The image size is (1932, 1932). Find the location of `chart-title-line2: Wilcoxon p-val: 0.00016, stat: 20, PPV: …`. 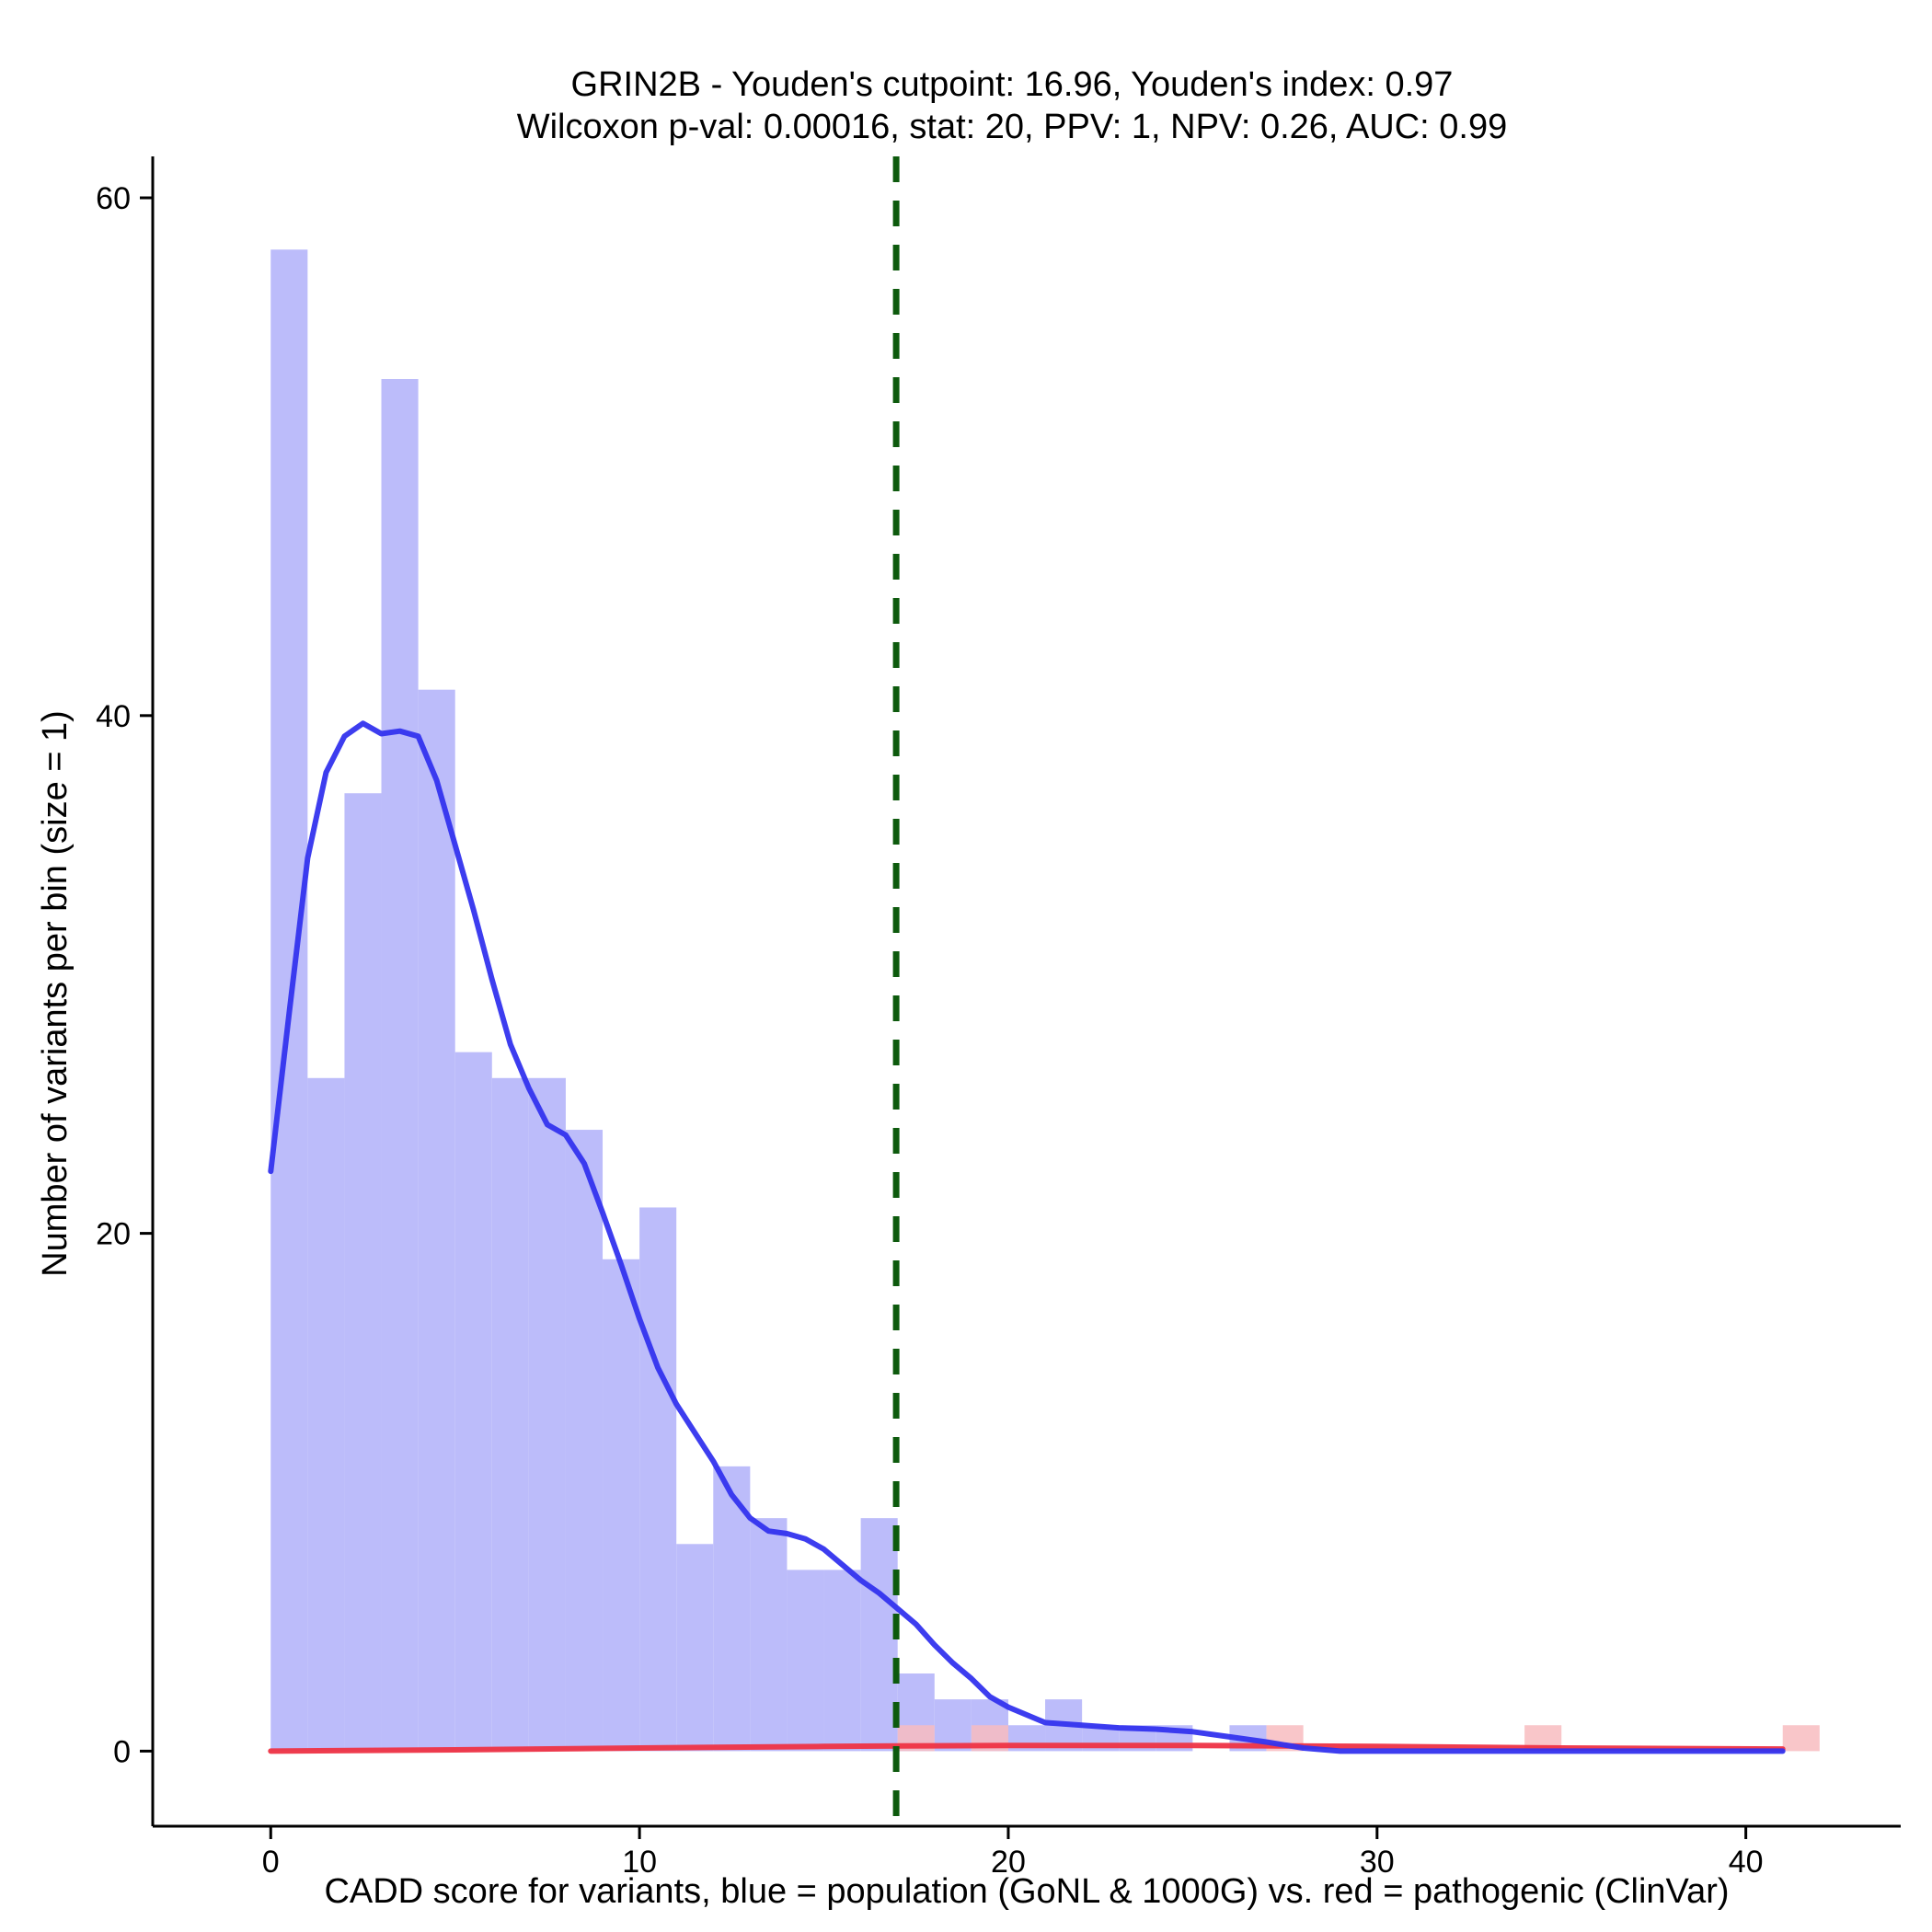

chart-title-line2: Wilcoxon p-val: 0.00016, stat: 20, PPV: … is located at coordinates (1012, 127).